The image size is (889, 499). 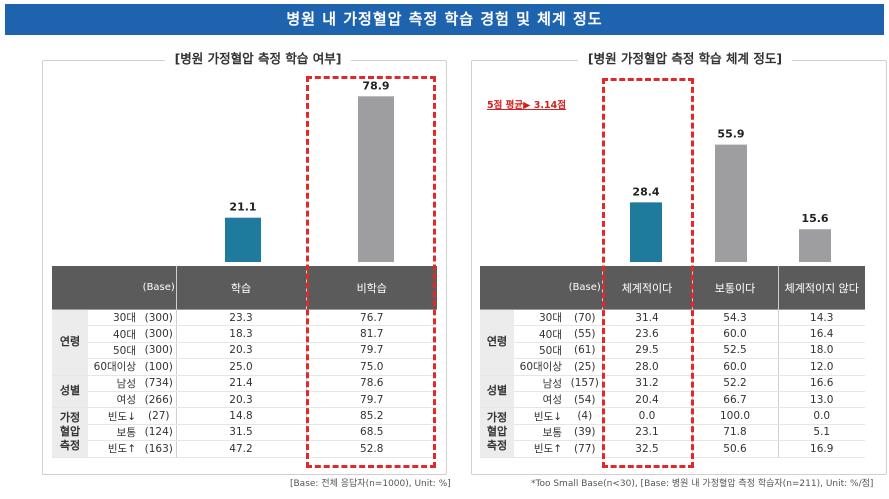 What do you see at coordinates (240, 334) in the screenshot?
I see `value-cell: 18.3` at bounding box center [240, 334].